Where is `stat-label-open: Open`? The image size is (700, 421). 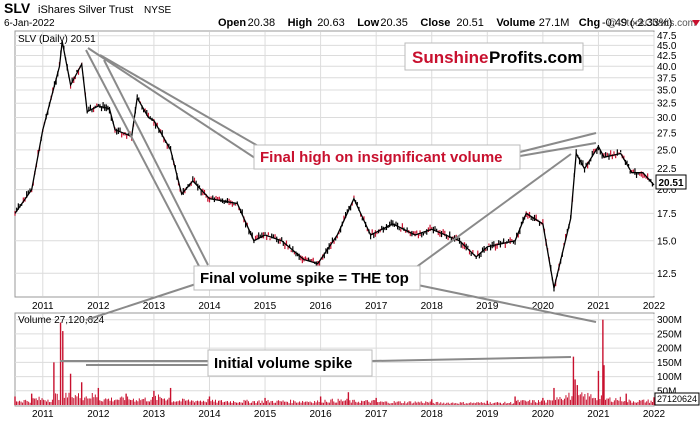 stat-label-open: Open is located at coordinates (232, 23).